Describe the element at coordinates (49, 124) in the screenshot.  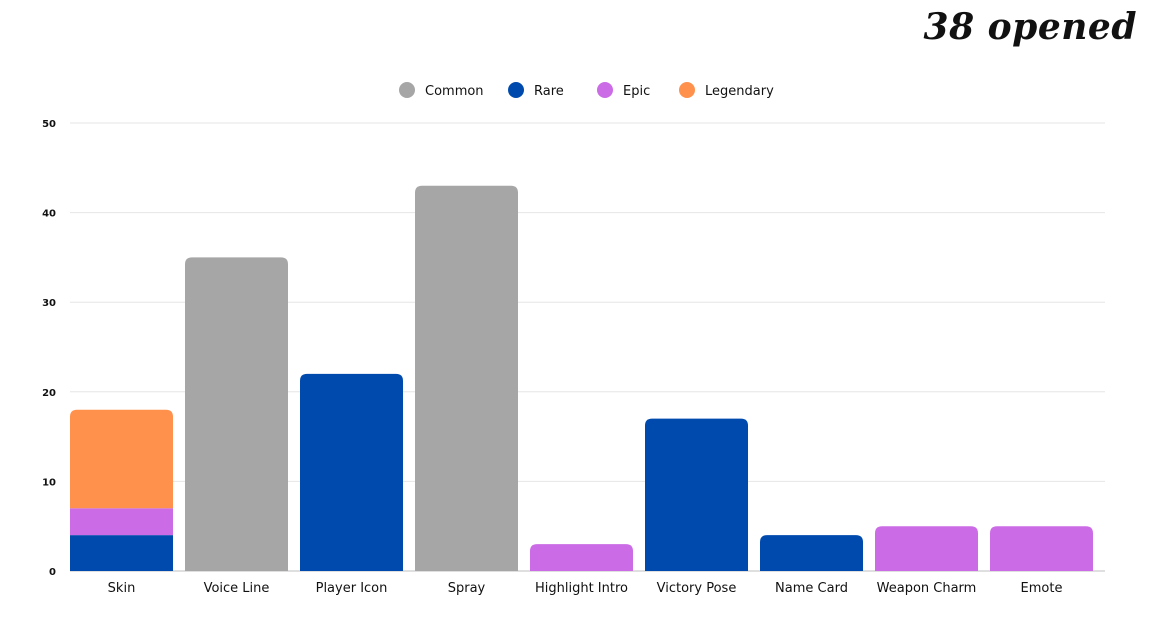
I see `y-tick-label: 50` at that location.